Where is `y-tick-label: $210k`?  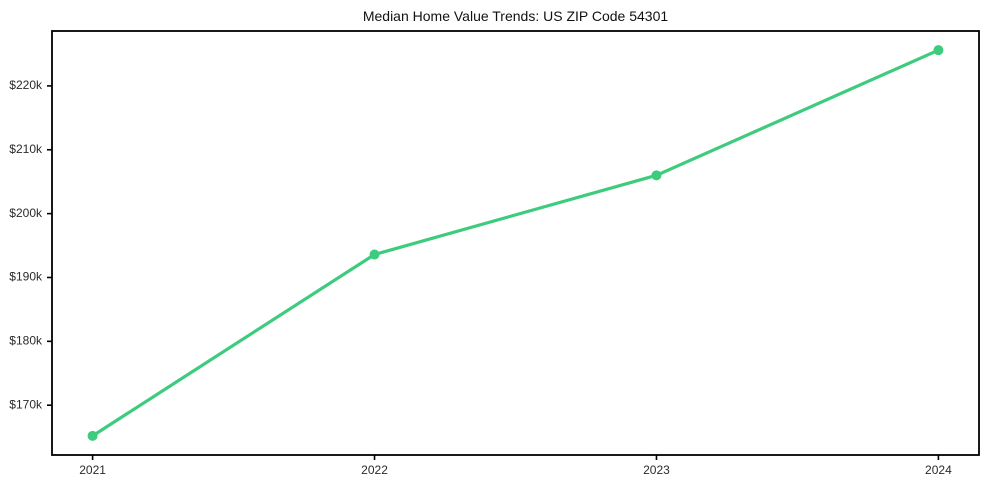 y-tick-label: $210k is located at coordinates (26, 149).